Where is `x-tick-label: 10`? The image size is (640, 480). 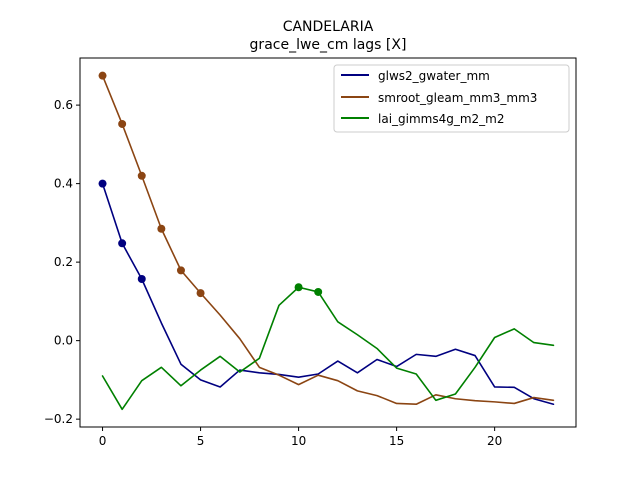 x-tick-label: 10 is located at coordinates (298, 441).